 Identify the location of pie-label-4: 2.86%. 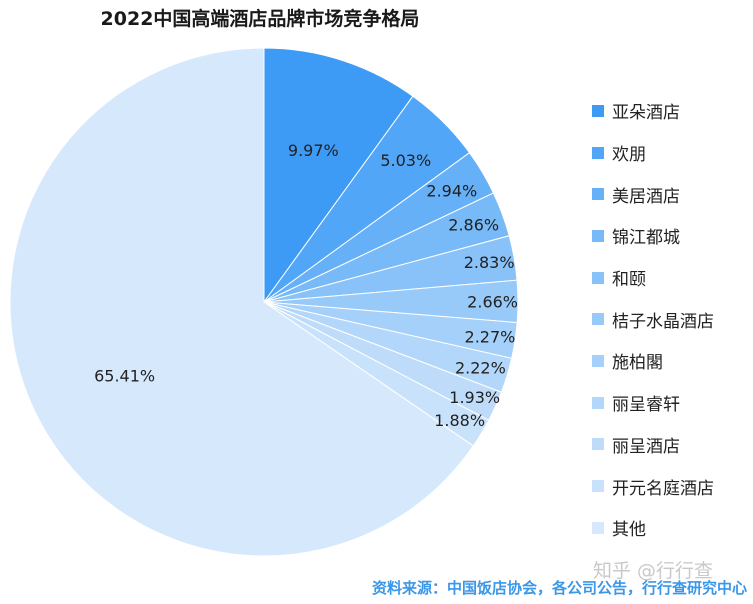
(473, 225).